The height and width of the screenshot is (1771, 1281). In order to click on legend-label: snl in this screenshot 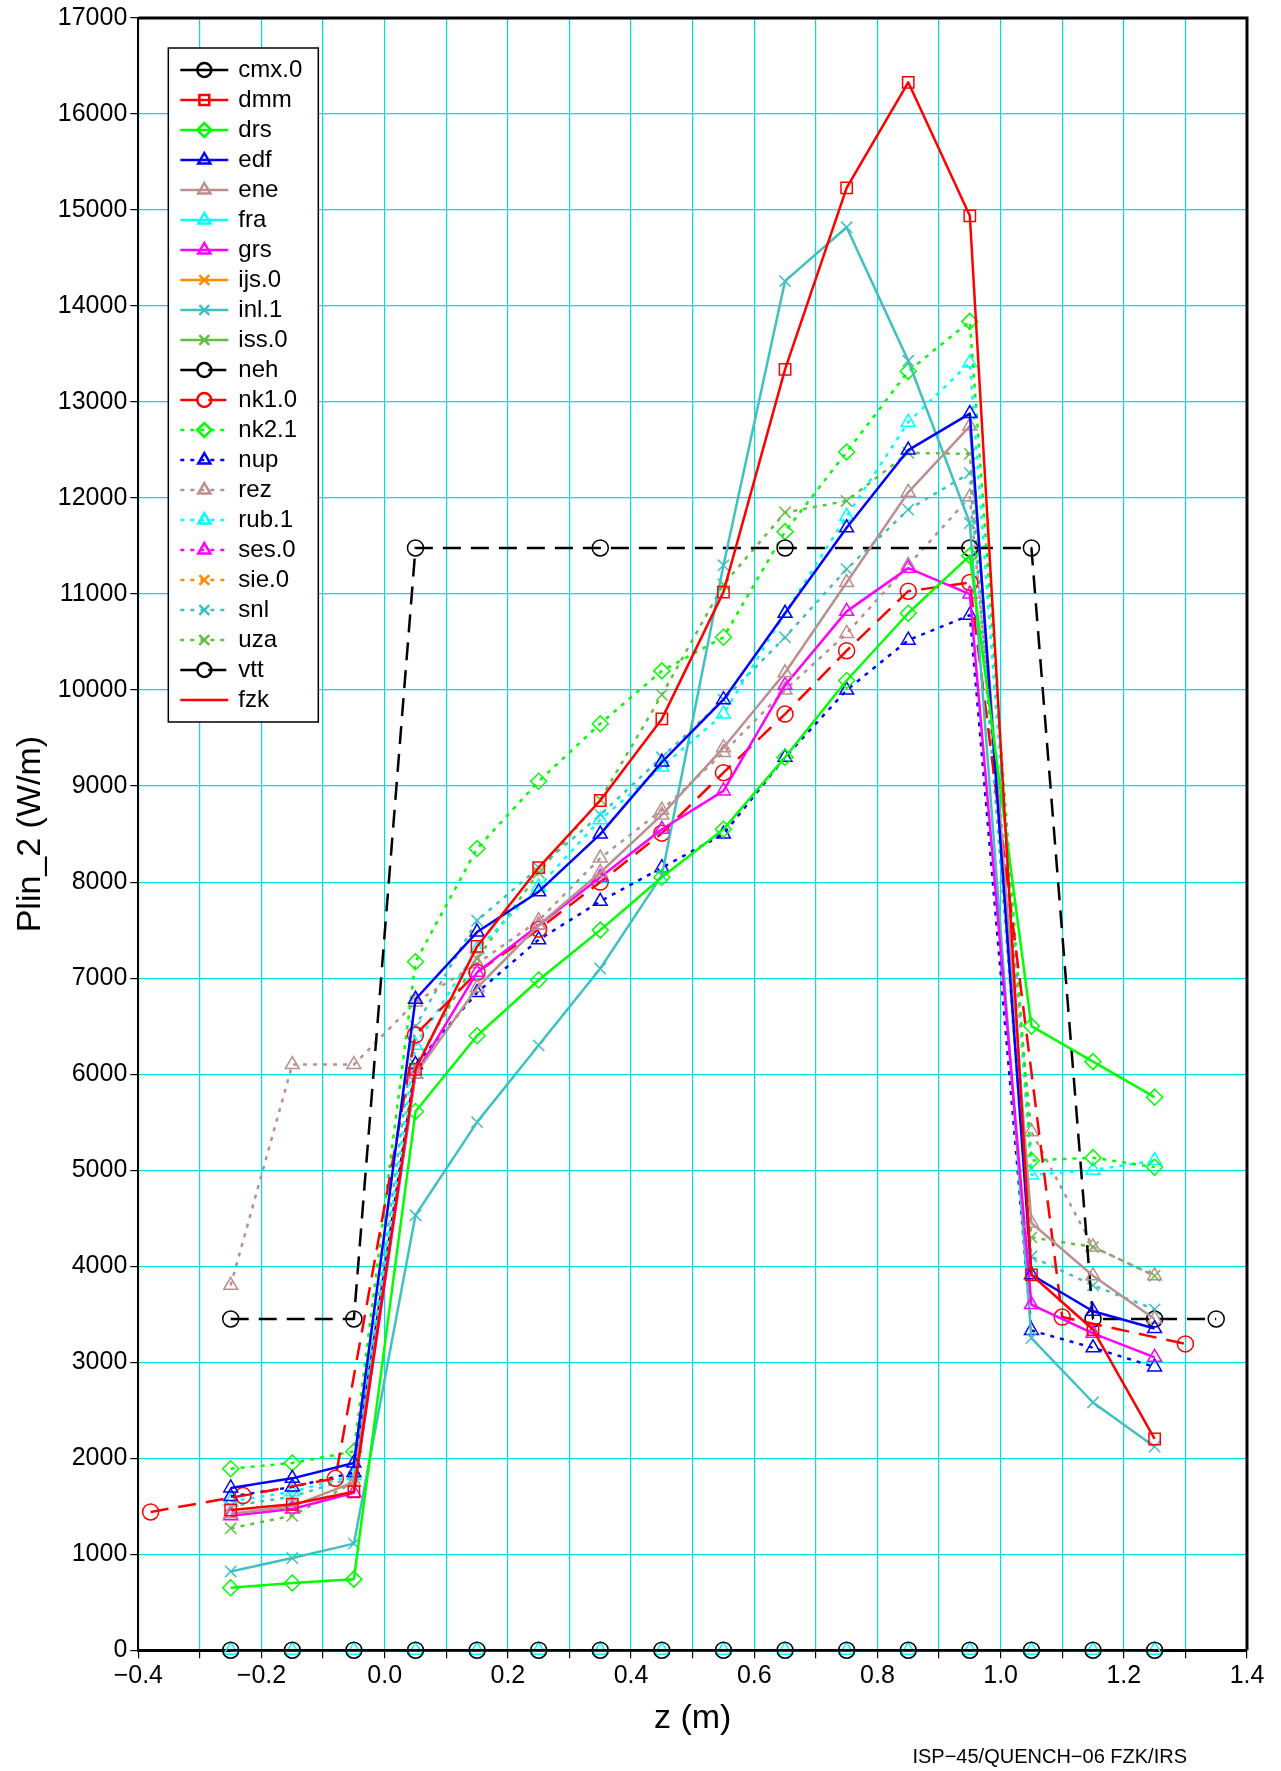, I will do `click(254, 608)`.